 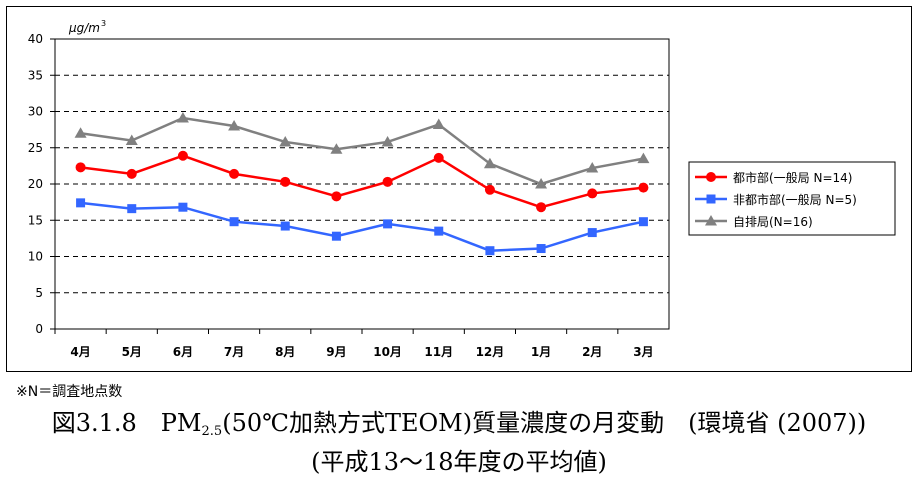 I want to click on y-unit-superscript: 3, so click(x=103, y=23).